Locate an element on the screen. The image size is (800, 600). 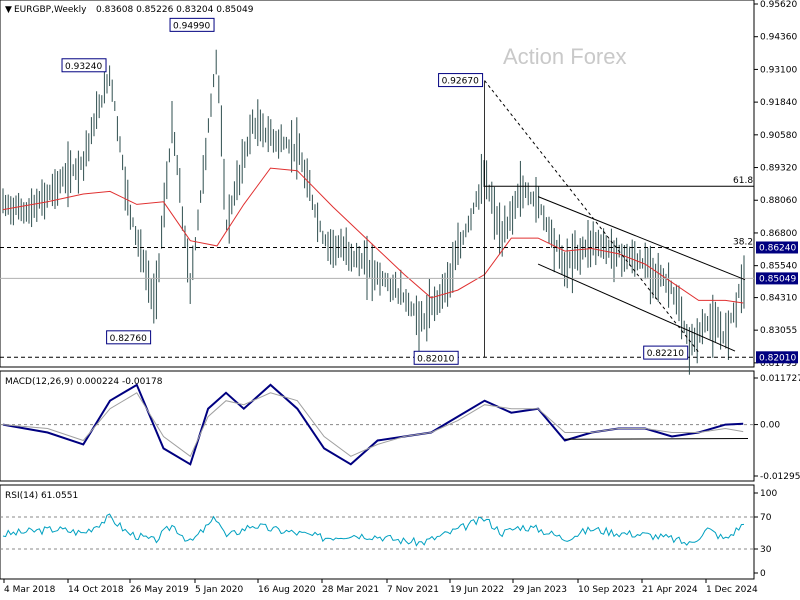
rsi-line is located at coordinates (373, 530).